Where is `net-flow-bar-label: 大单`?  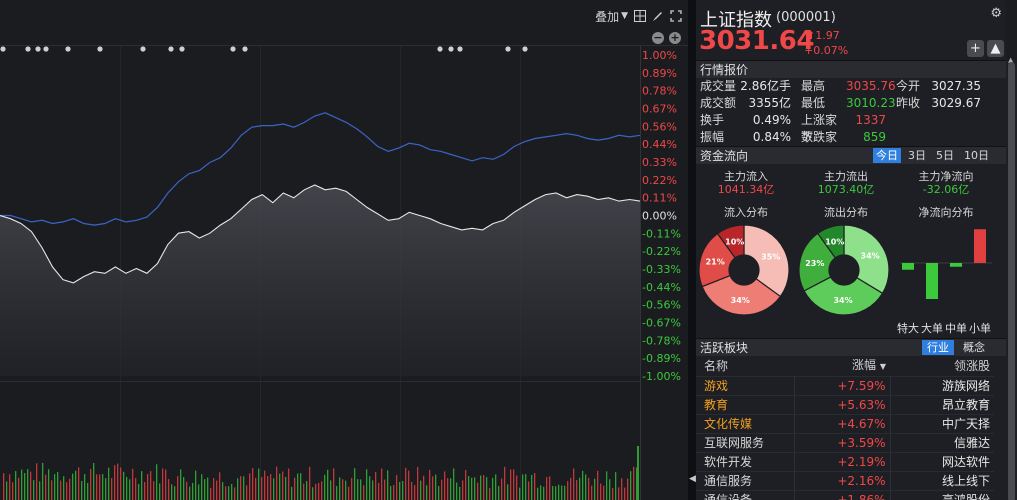 net-flow-bar-label: 大单 is located at coordinates (932, 328).